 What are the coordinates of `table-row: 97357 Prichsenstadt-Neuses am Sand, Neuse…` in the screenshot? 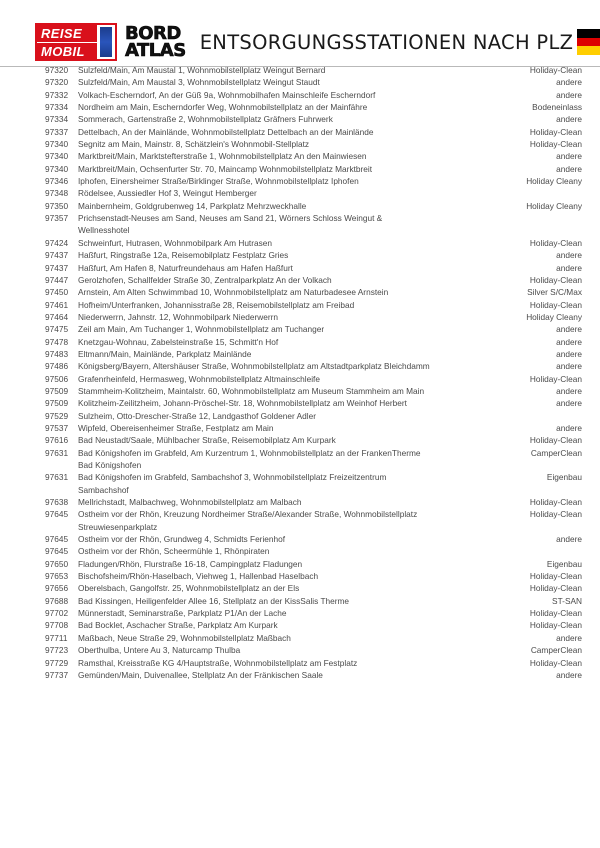 It's located at (300, 224).